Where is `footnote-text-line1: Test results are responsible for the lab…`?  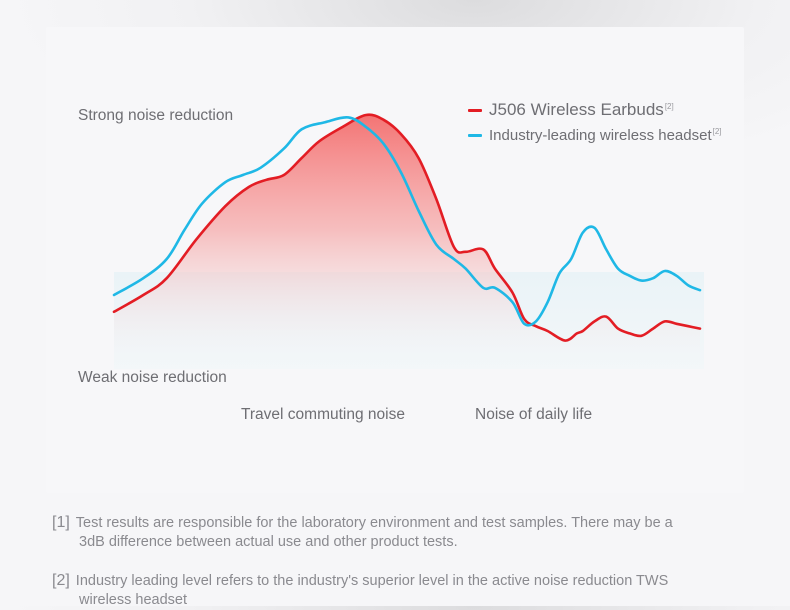 footnote-text-line1: Test results are responsible for the lab… is located at coordinates (374, 523).